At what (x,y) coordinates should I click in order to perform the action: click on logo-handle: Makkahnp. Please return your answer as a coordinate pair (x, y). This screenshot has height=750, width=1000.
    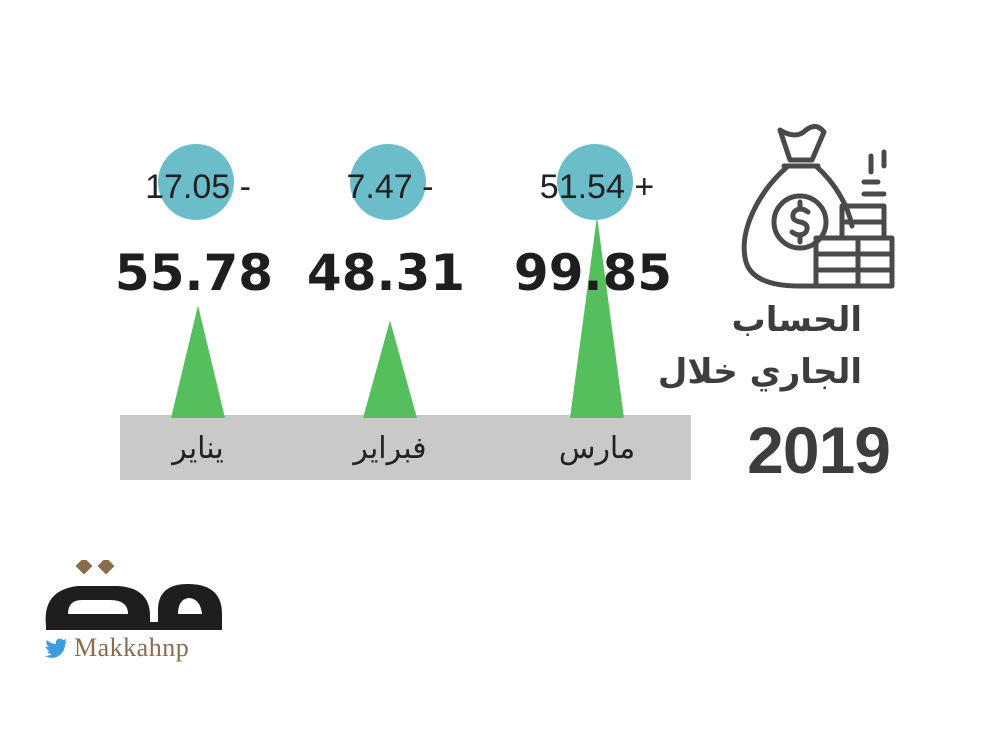
    Looking at the image, I should click on (116, 648).